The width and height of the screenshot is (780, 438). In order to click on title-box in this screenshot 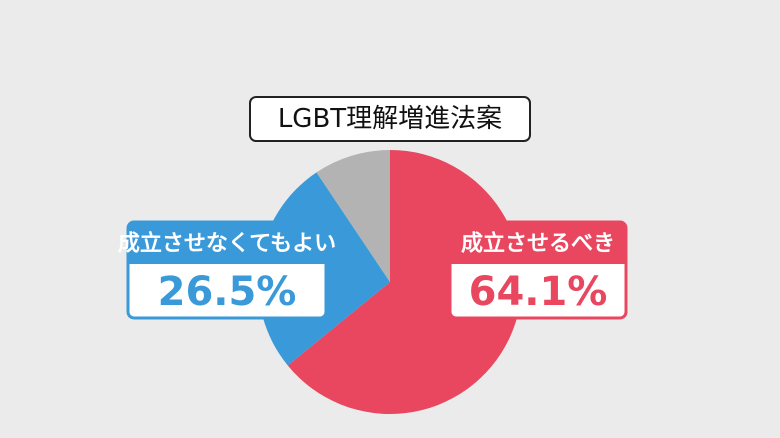, I will do `click(390, 119)`.